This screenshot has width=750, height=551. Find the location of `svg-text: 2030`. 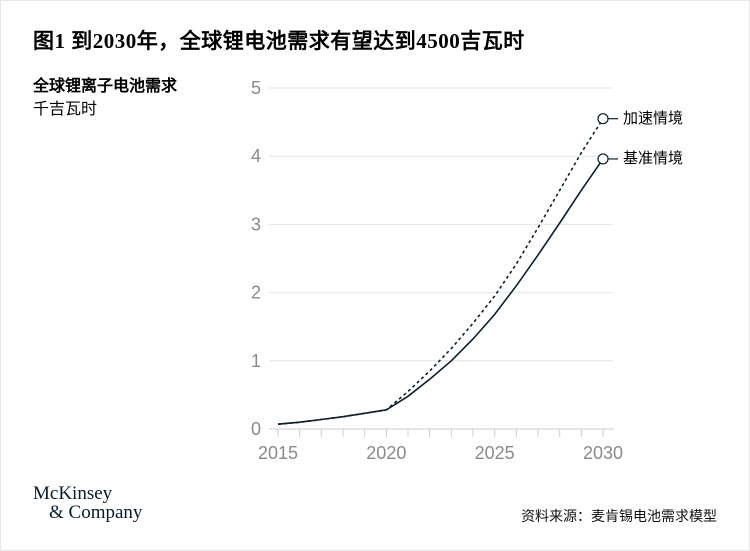

svg-text: 2030 is located at coordinates (603, 453).